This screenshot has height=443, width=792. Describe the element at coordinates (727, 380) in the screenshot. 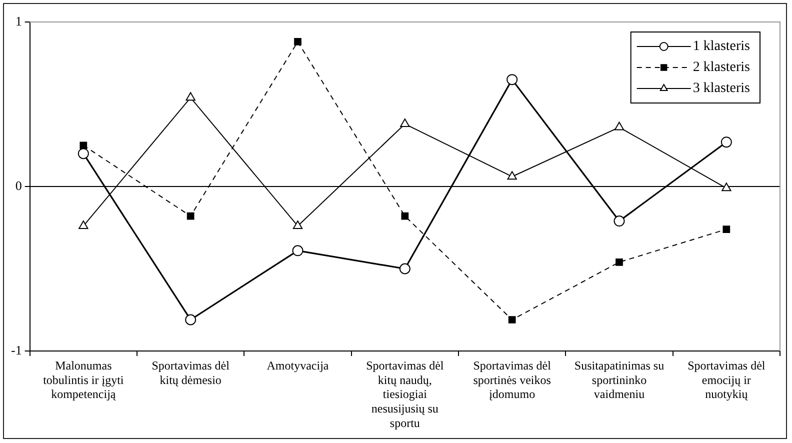

I see `x-tick-label: Sportavimas dėl emocijų ir nuotykių` at that location.